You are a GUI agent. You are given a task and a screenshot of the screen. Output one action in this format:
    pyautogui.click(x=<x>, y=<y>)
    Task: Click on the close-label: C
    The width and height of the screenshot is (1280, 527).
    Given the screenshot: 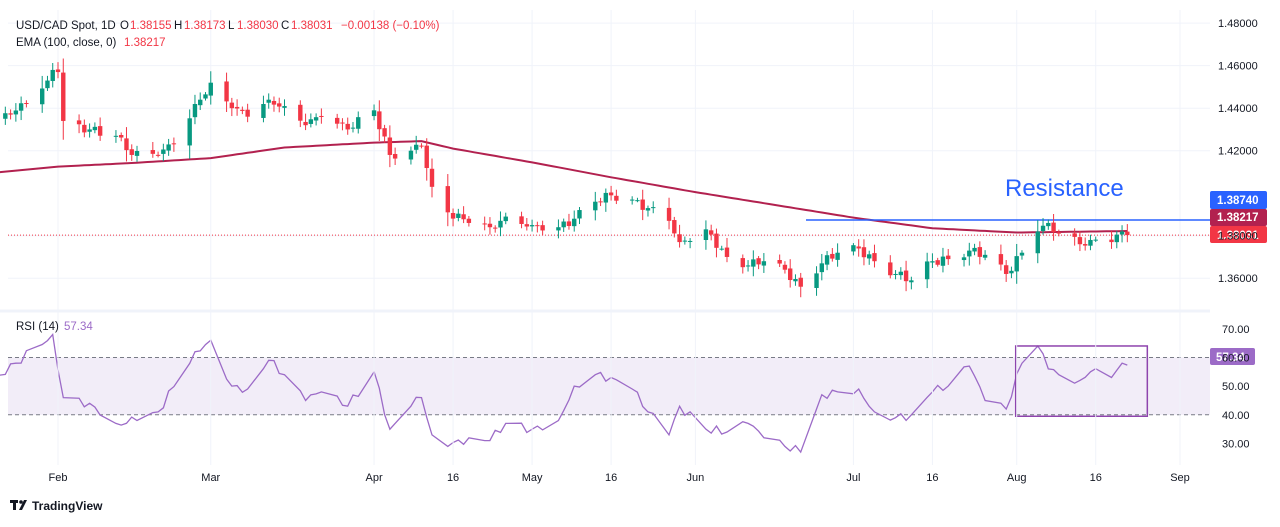 What is the action you would take?
    pyautogui.click(x=285, y=26)
    